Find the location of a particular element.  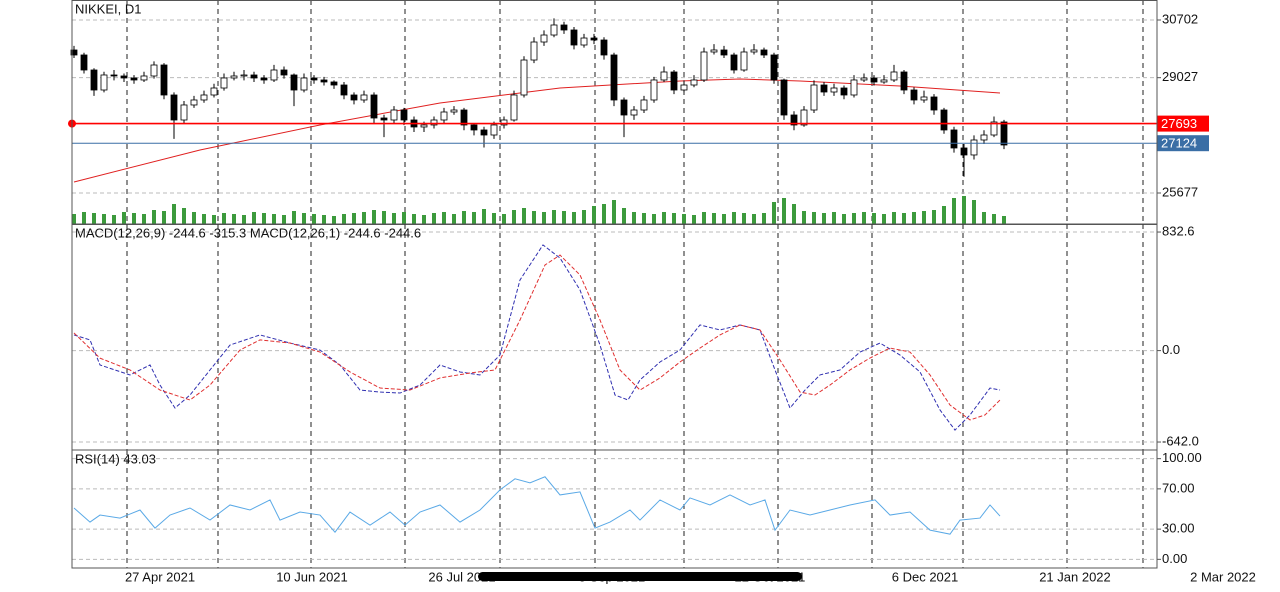

x-tick-label: 21 Jan 2022 is located at coordinates (1075, 576).